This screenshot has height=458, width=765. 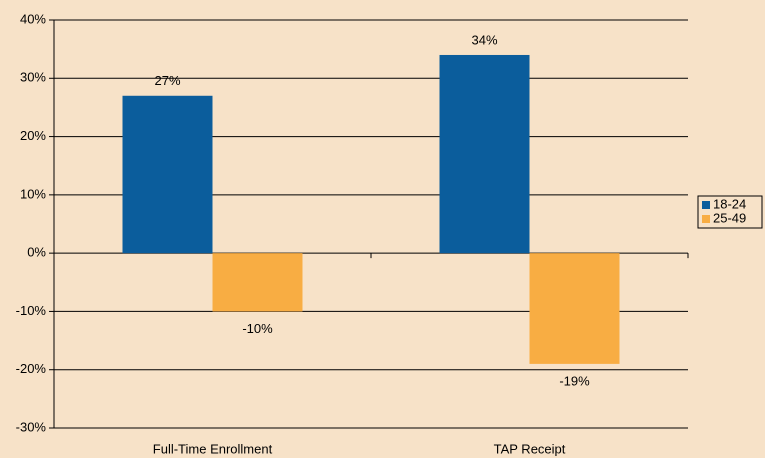 I want to click on legend-label: 25-49, so click(x=729, y=217).